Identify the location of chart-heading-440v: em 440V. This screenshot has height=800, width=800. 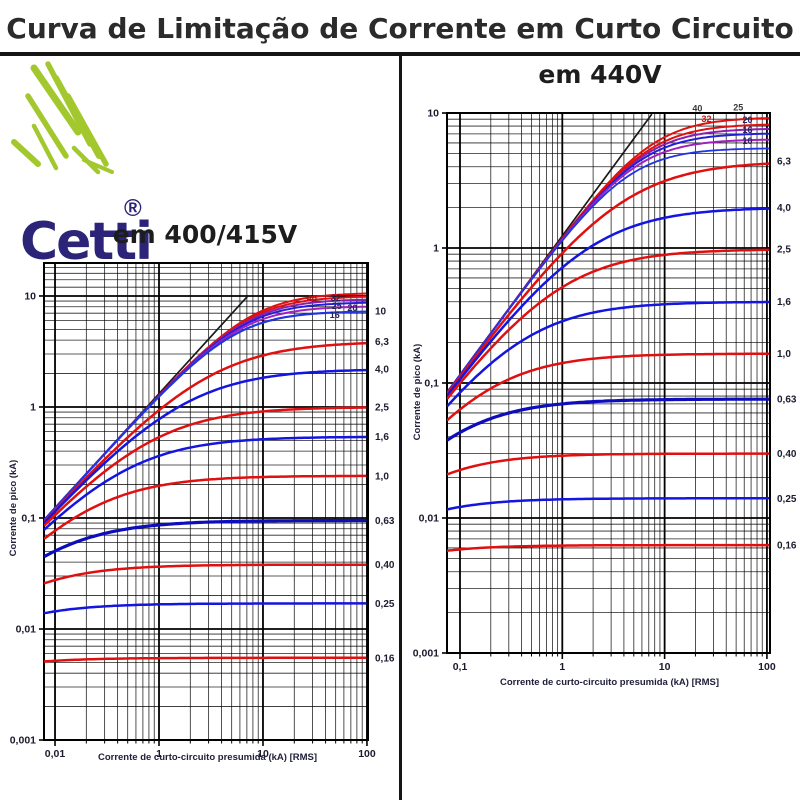
(600, 74).